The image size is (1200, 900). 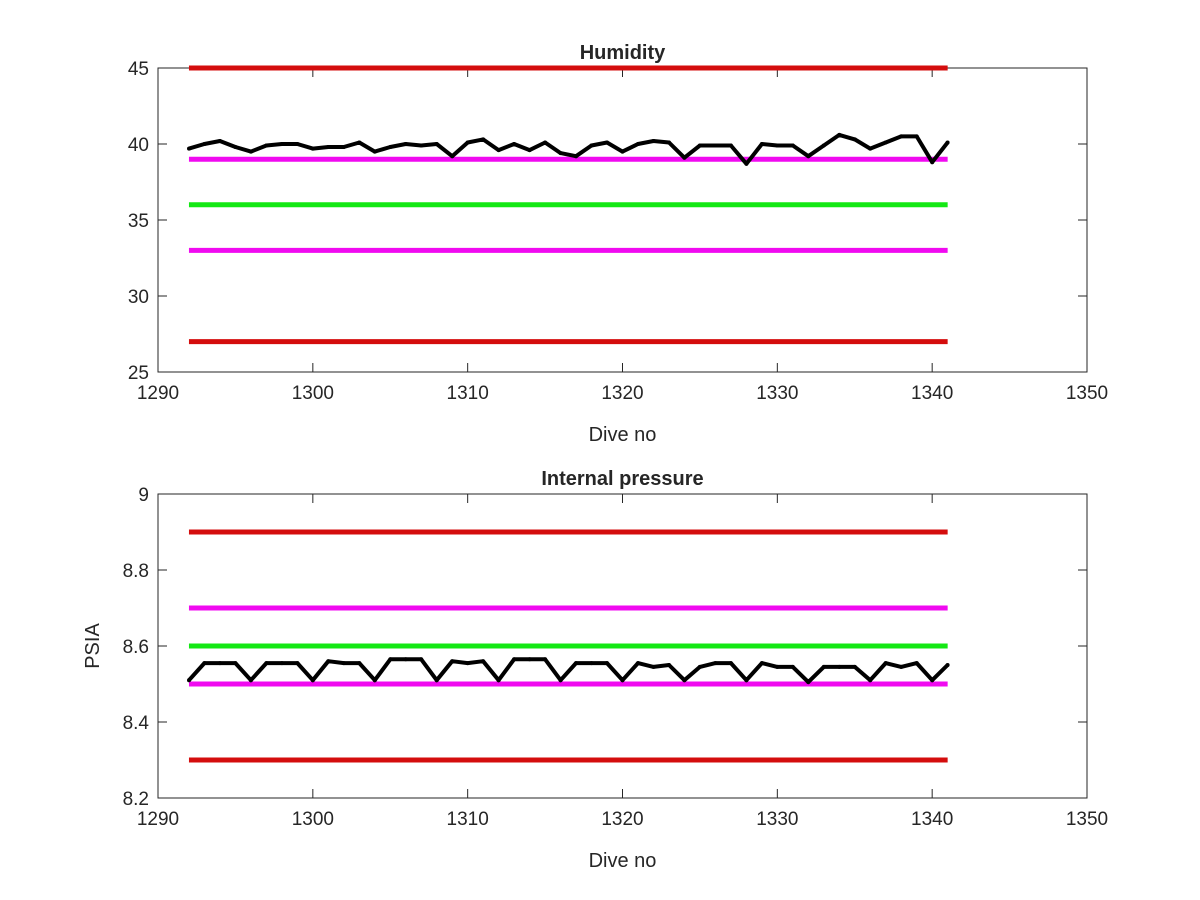 I want to click on x-tick-label: 1330, so click(x=777, y=393).